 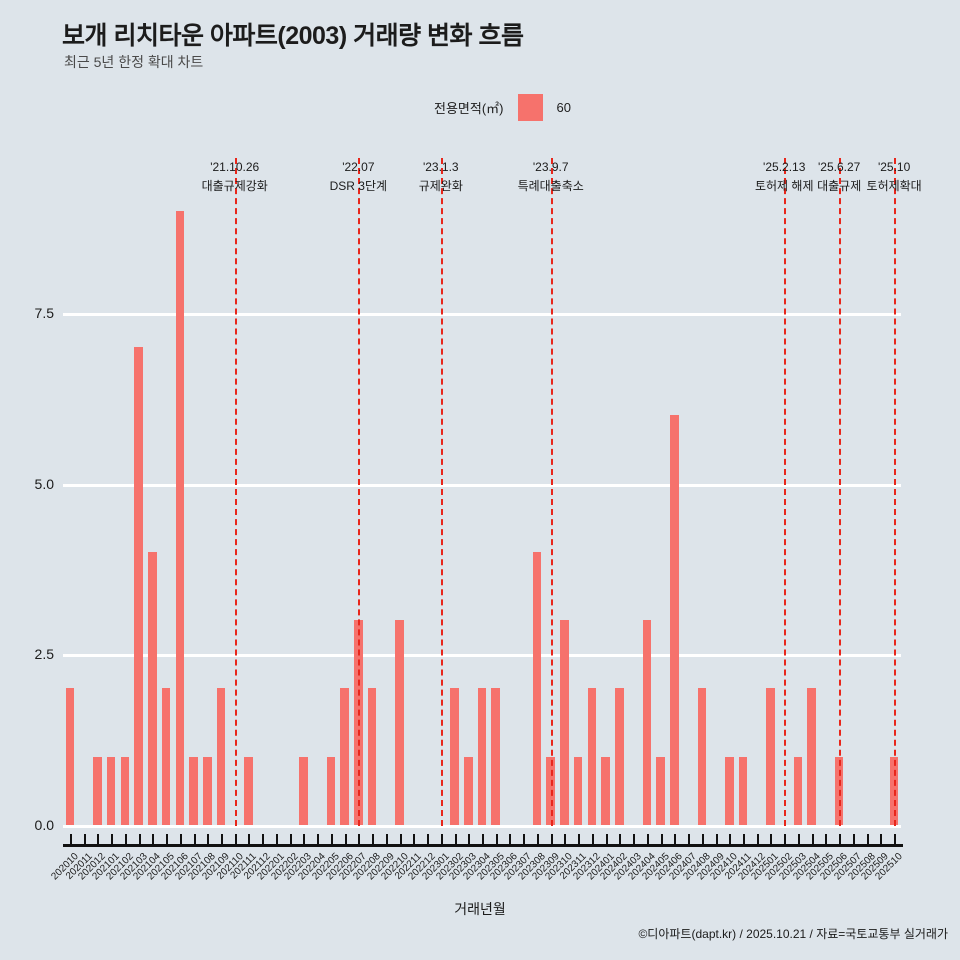 What do you see at coordinates (784, 186) in the screenshot?
I see `annotation-text: 토허제 해제` at bounding box center [784, 186].